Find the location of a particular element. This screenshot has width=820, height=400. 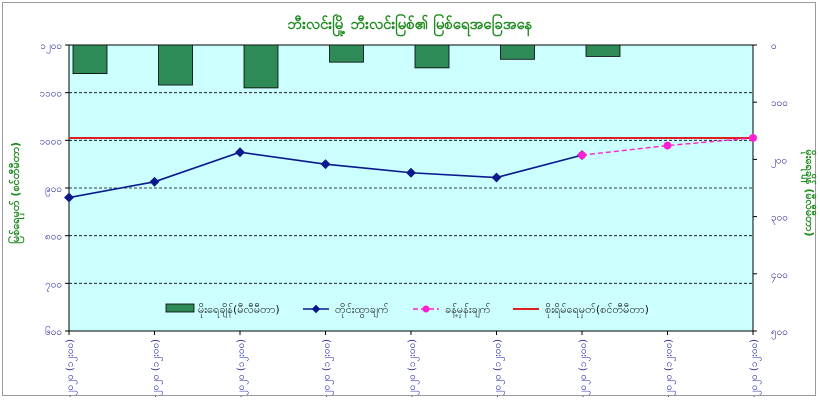

lines-layer is located at coordinates (410, 168).